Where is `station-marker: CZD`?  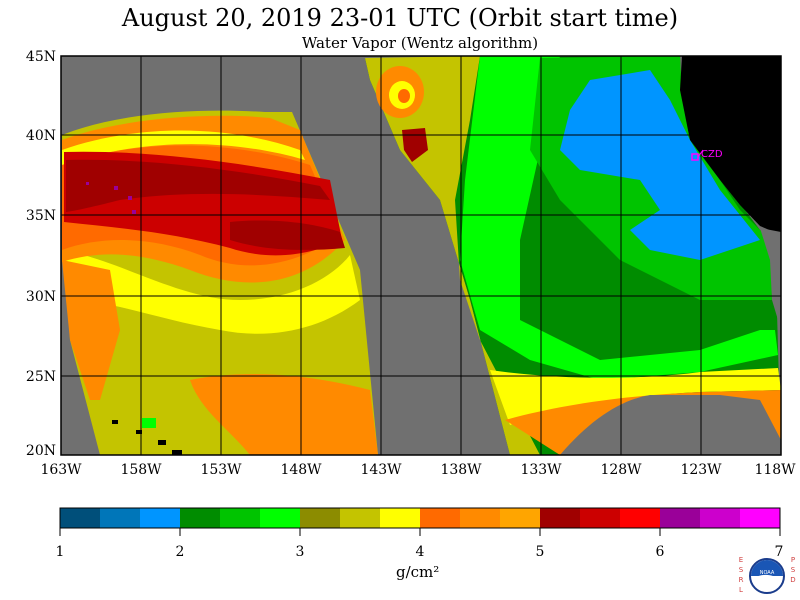
station-marker: CZD is located at coordinates (707, 155).